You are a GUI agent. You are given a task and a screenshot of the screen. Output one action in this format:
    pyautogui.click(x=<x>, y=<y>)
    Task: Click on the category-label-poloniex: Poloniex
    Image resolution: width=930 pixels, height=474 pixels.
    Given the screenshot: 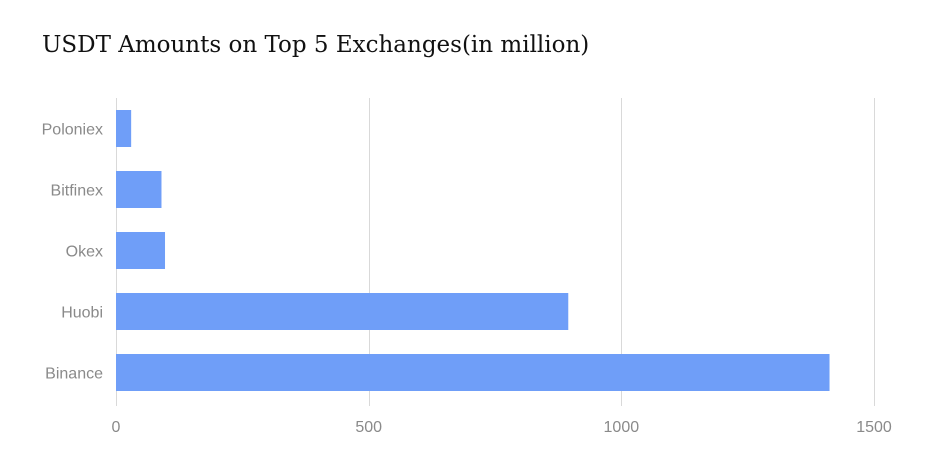 What is the action you would take?
    pyautogui.click(x=72, y=130)
    